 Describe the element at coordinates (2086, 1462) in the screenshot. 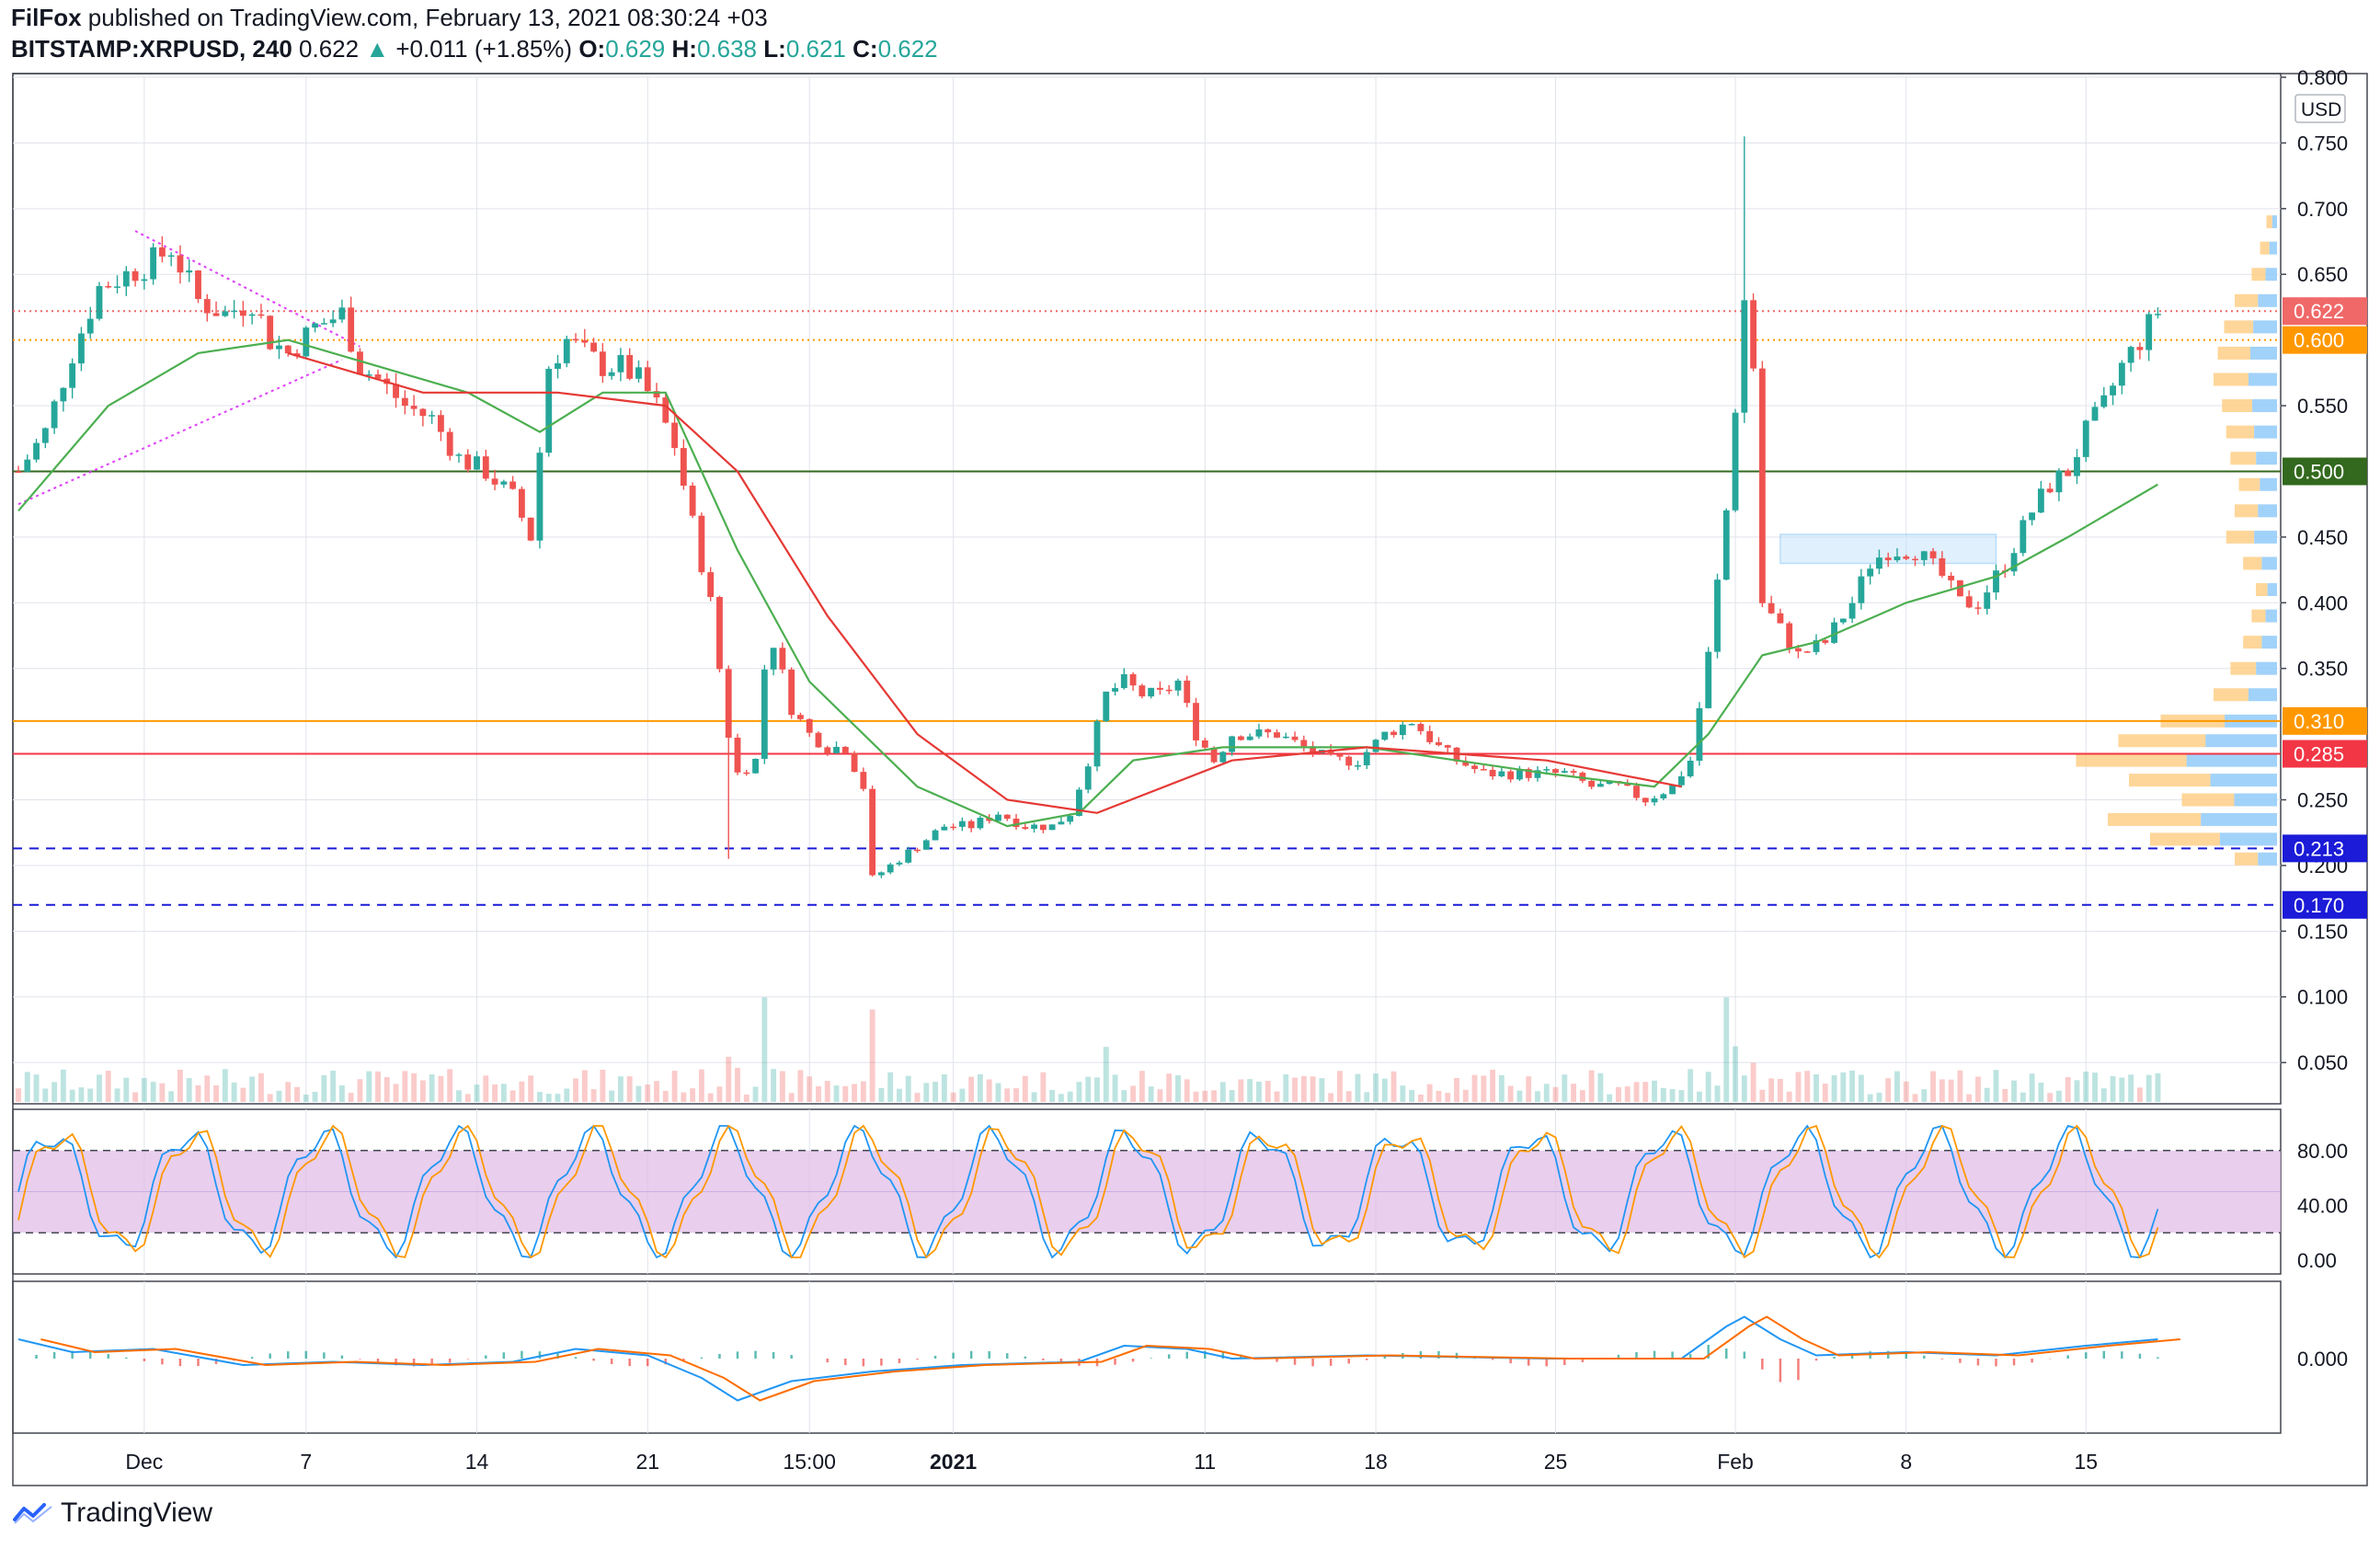

I see `x-axis-label: 15` at that location.